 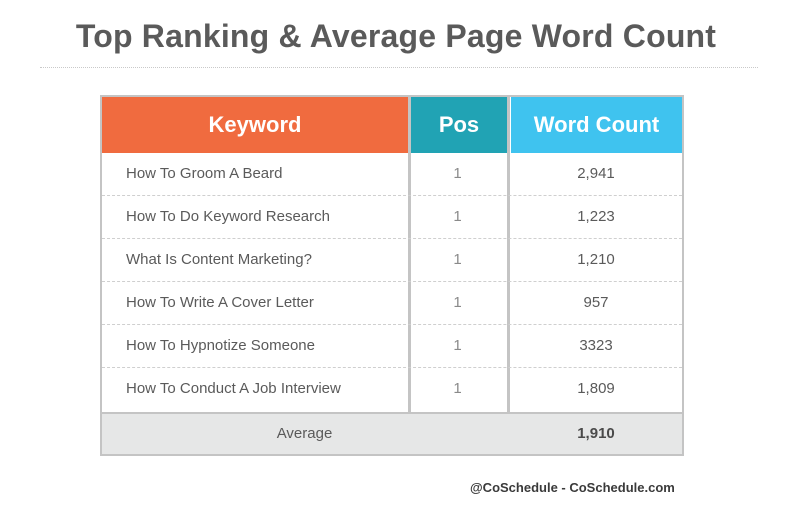 What do you see at coordinates (204, 173) in the screenshot?
I see `cell-keyword: How To Groom A Beard` at bounding box center [204, 173].